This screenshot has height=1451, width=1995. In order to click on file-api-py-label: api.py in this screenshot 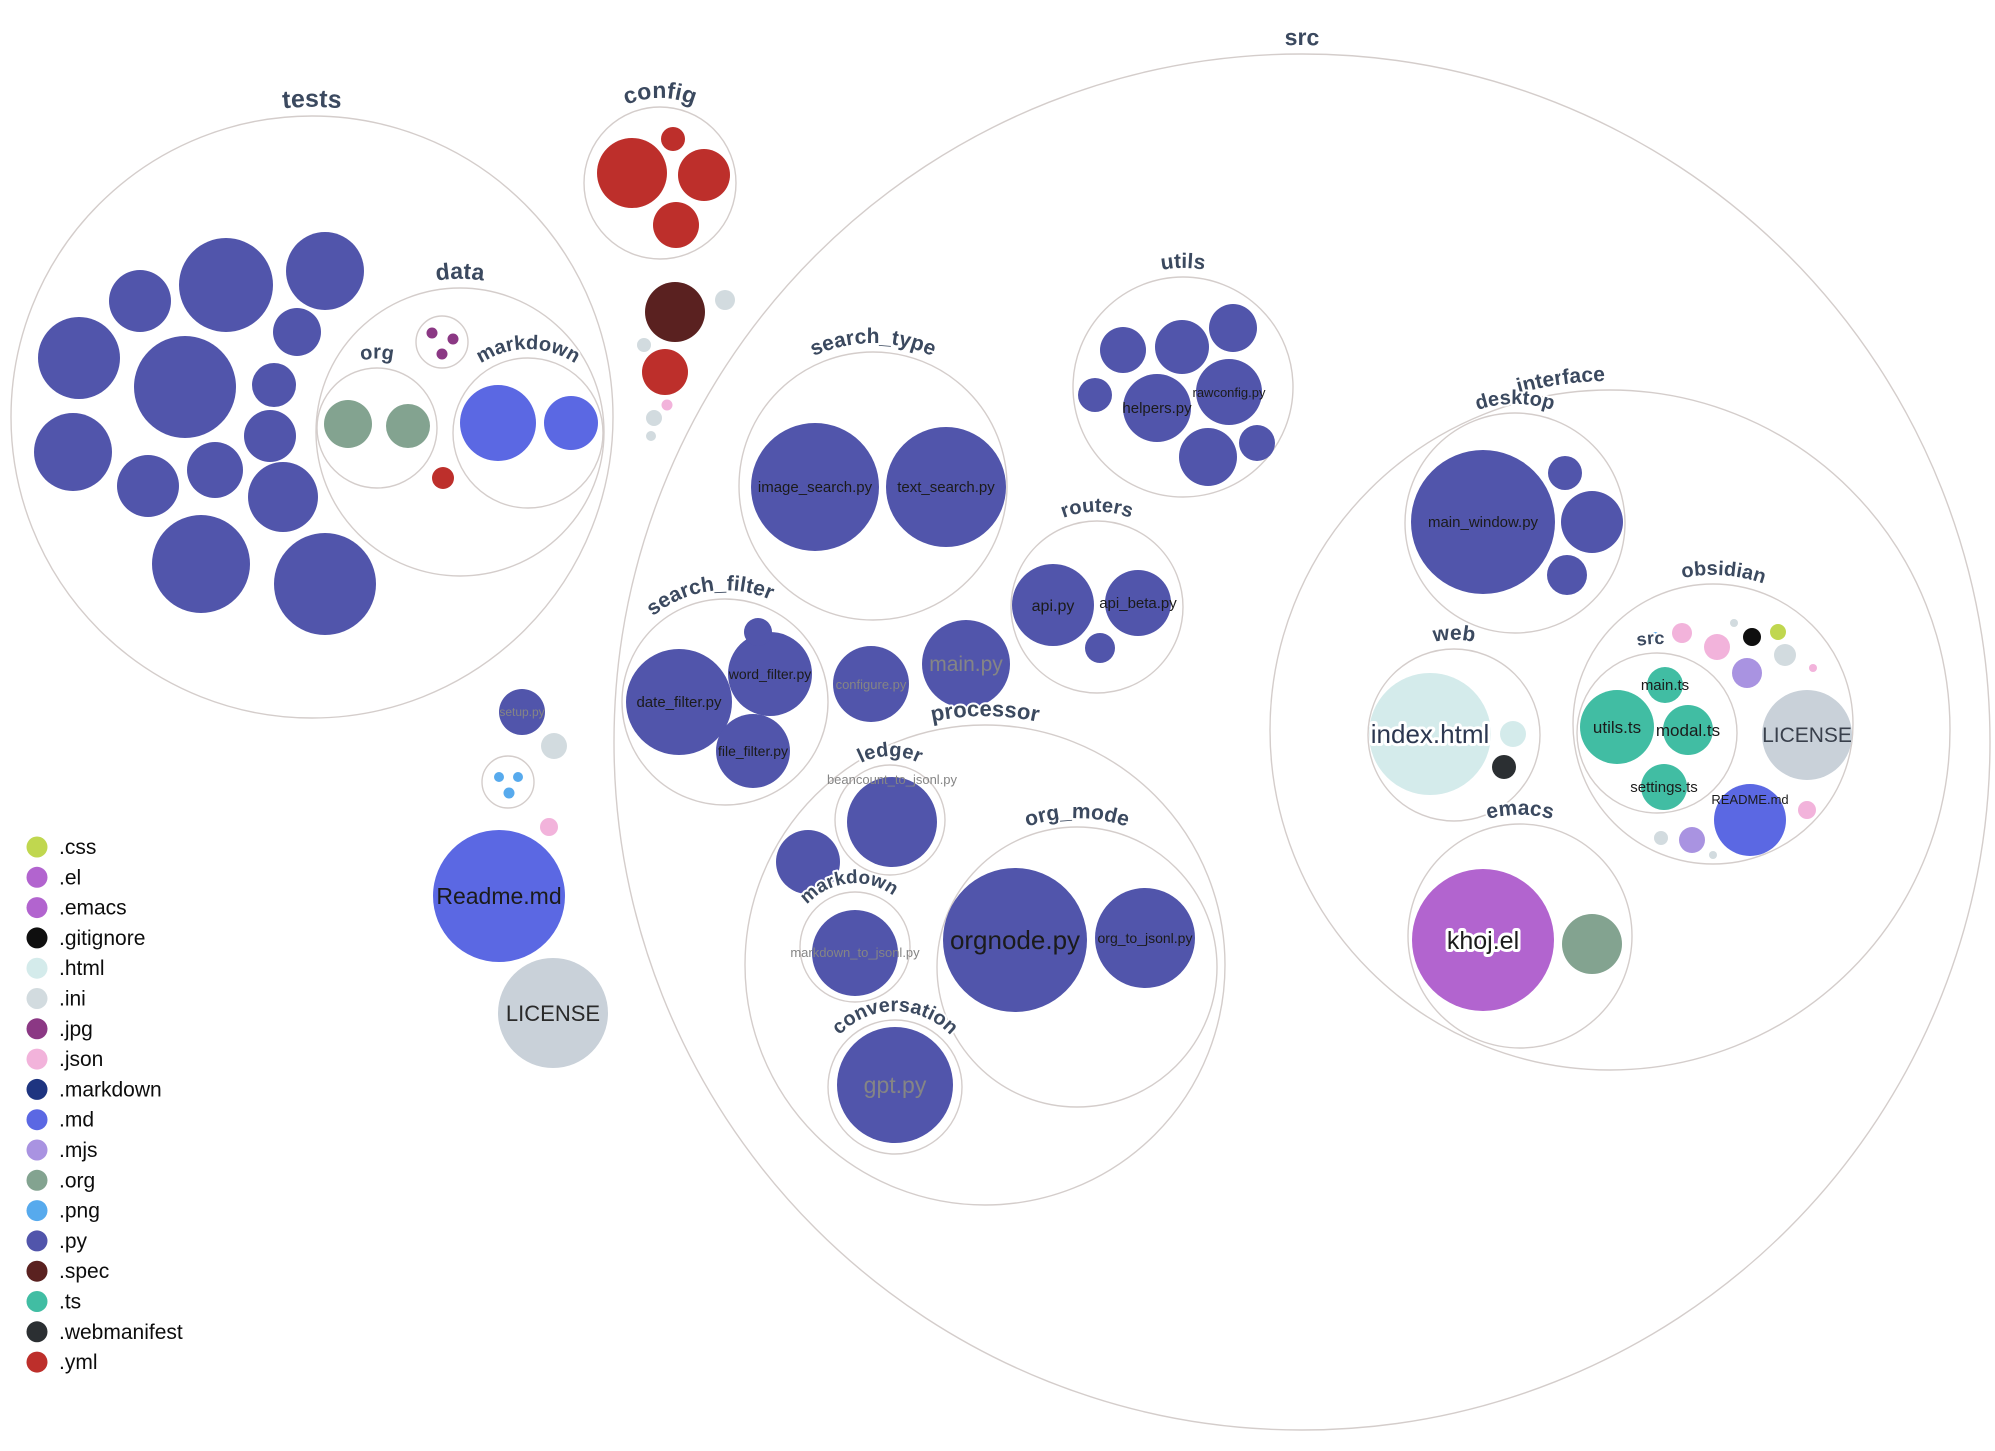, I will do `click(1053, 606)`.